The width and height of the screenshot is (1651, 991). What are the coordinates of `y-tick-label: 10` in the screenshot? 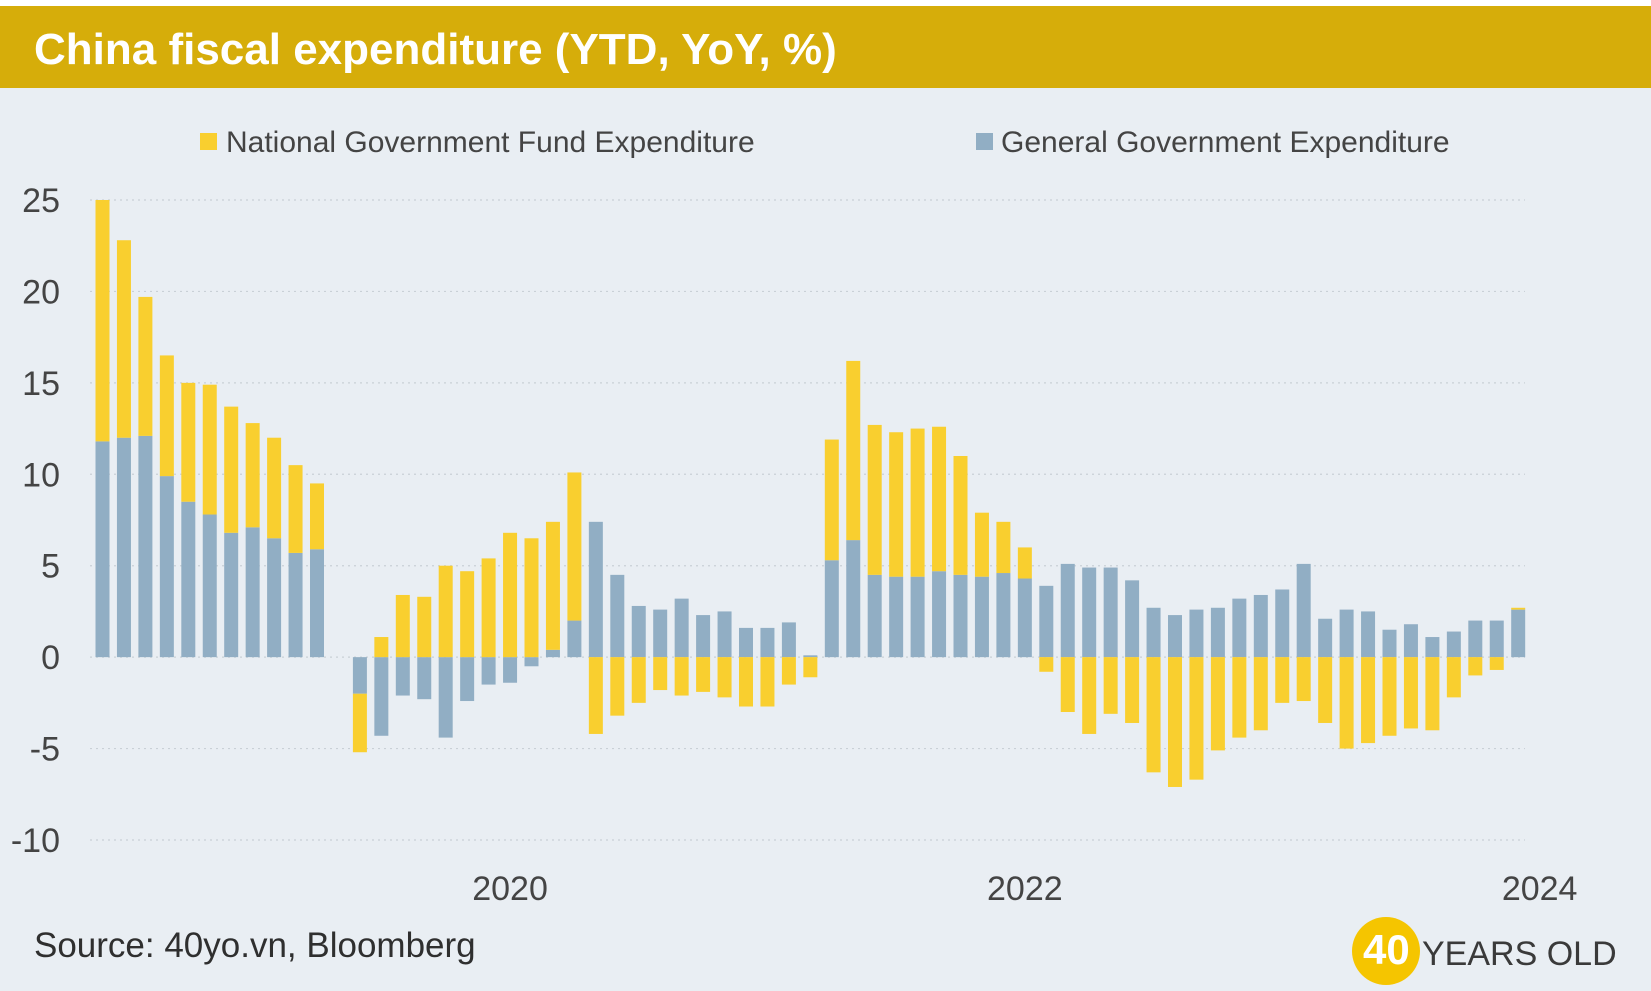 It's located at (41, 475).